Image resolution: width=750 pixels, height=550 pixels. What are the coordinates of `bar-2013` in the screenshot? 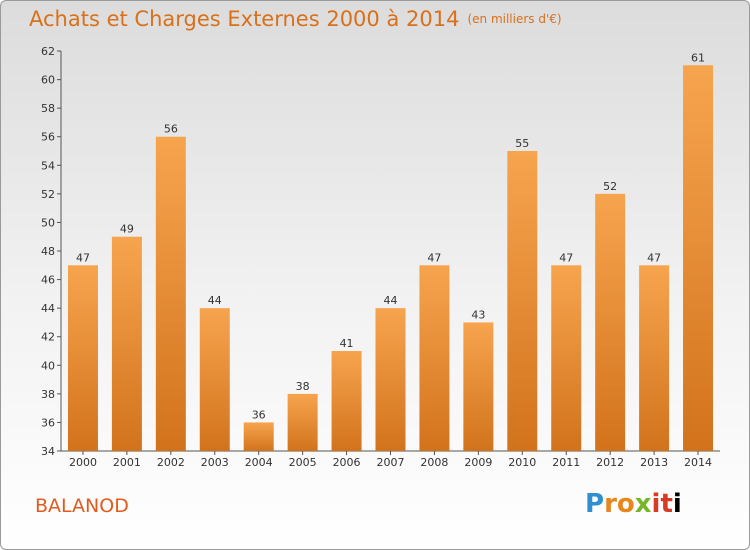 It's located at (654, 358).